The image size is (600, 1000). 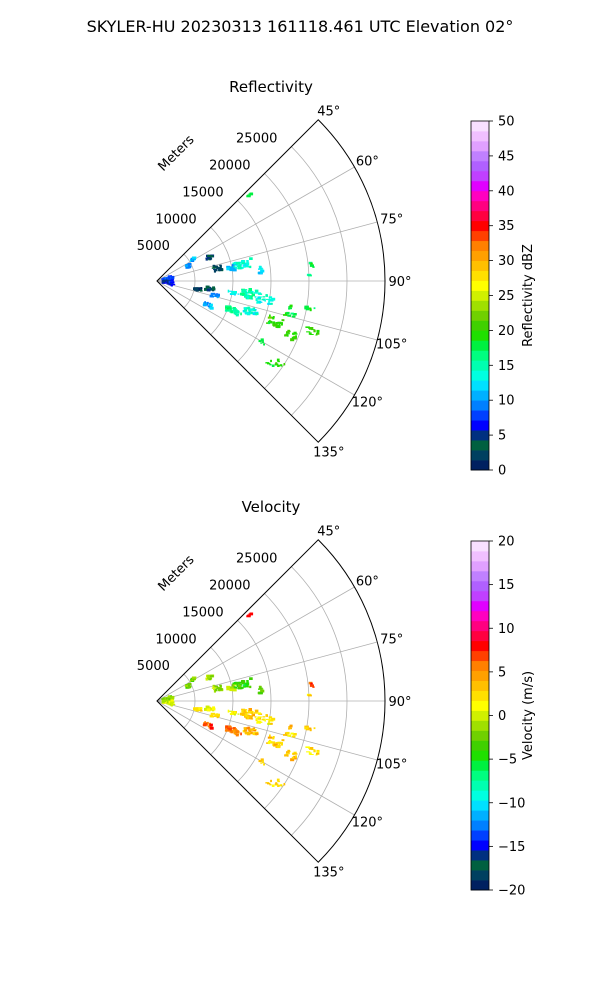 What do you see at coordinates (256, 139) in the screenshot?
I see `range-tick-label: 25000` at bounding box center [256, 139].